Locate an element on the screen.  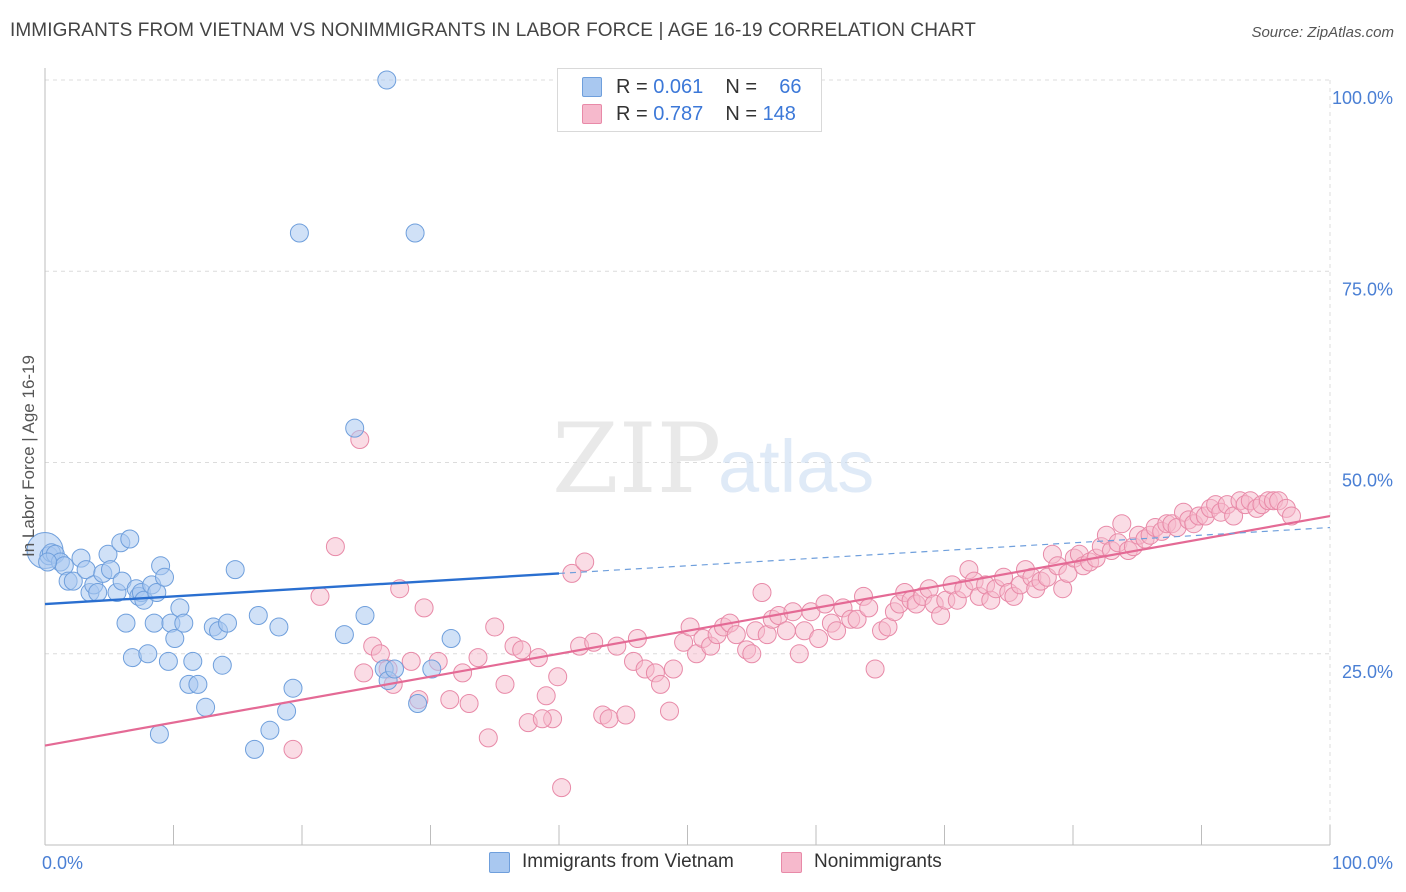
bottom-legend-label-nonimmigrants: Nonimmigrants is located at coordinates (878, 861).